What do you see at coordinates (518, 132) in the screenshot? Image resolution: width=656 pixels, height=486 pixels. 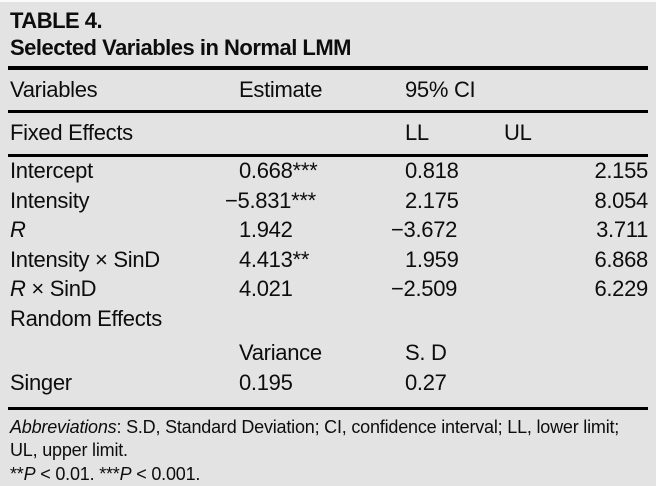 I see `col-header-ul: UL` at bounding box center [518, 132].